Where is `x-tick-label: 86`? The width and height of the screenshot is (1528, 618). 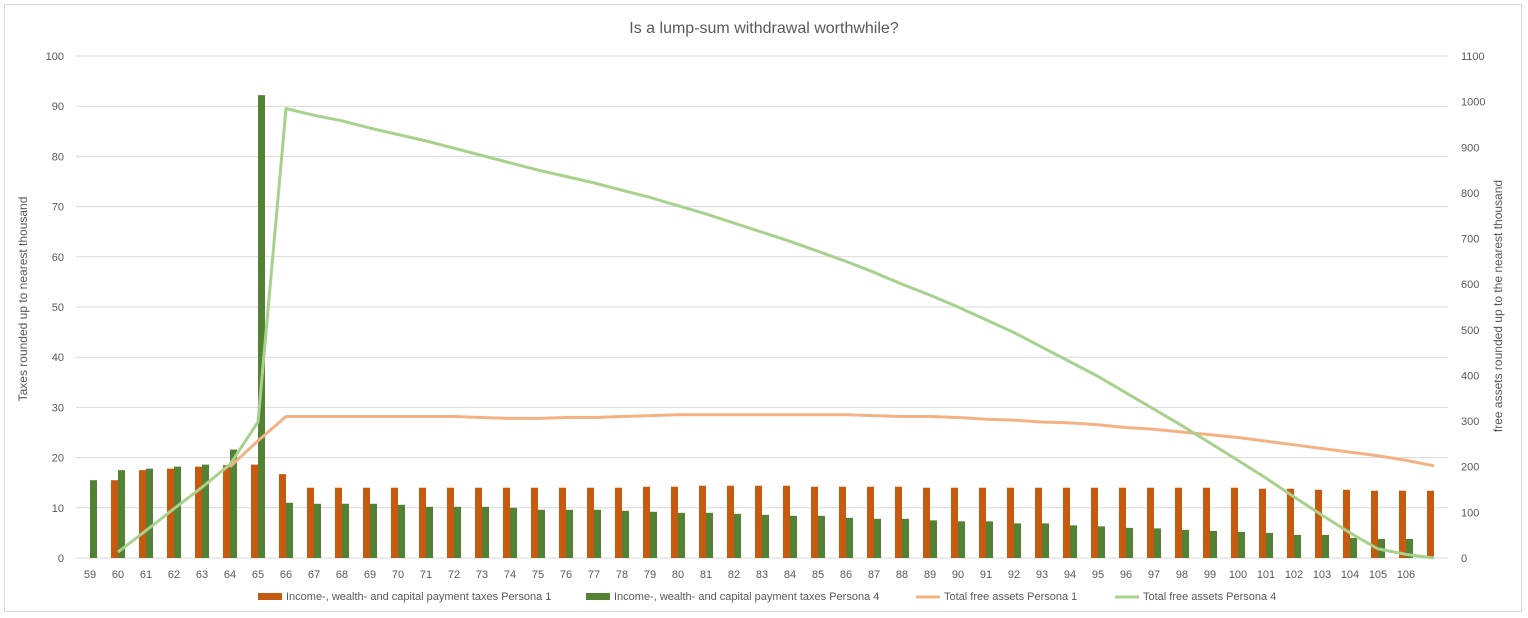 x-tick-label: 86 is located at coordinates (846, 575).